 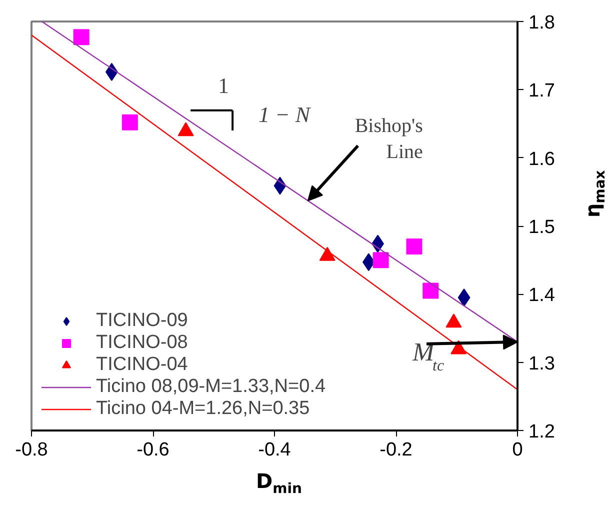 I want to click on legend-label: TICINO-08, so click(x=142, y=343).